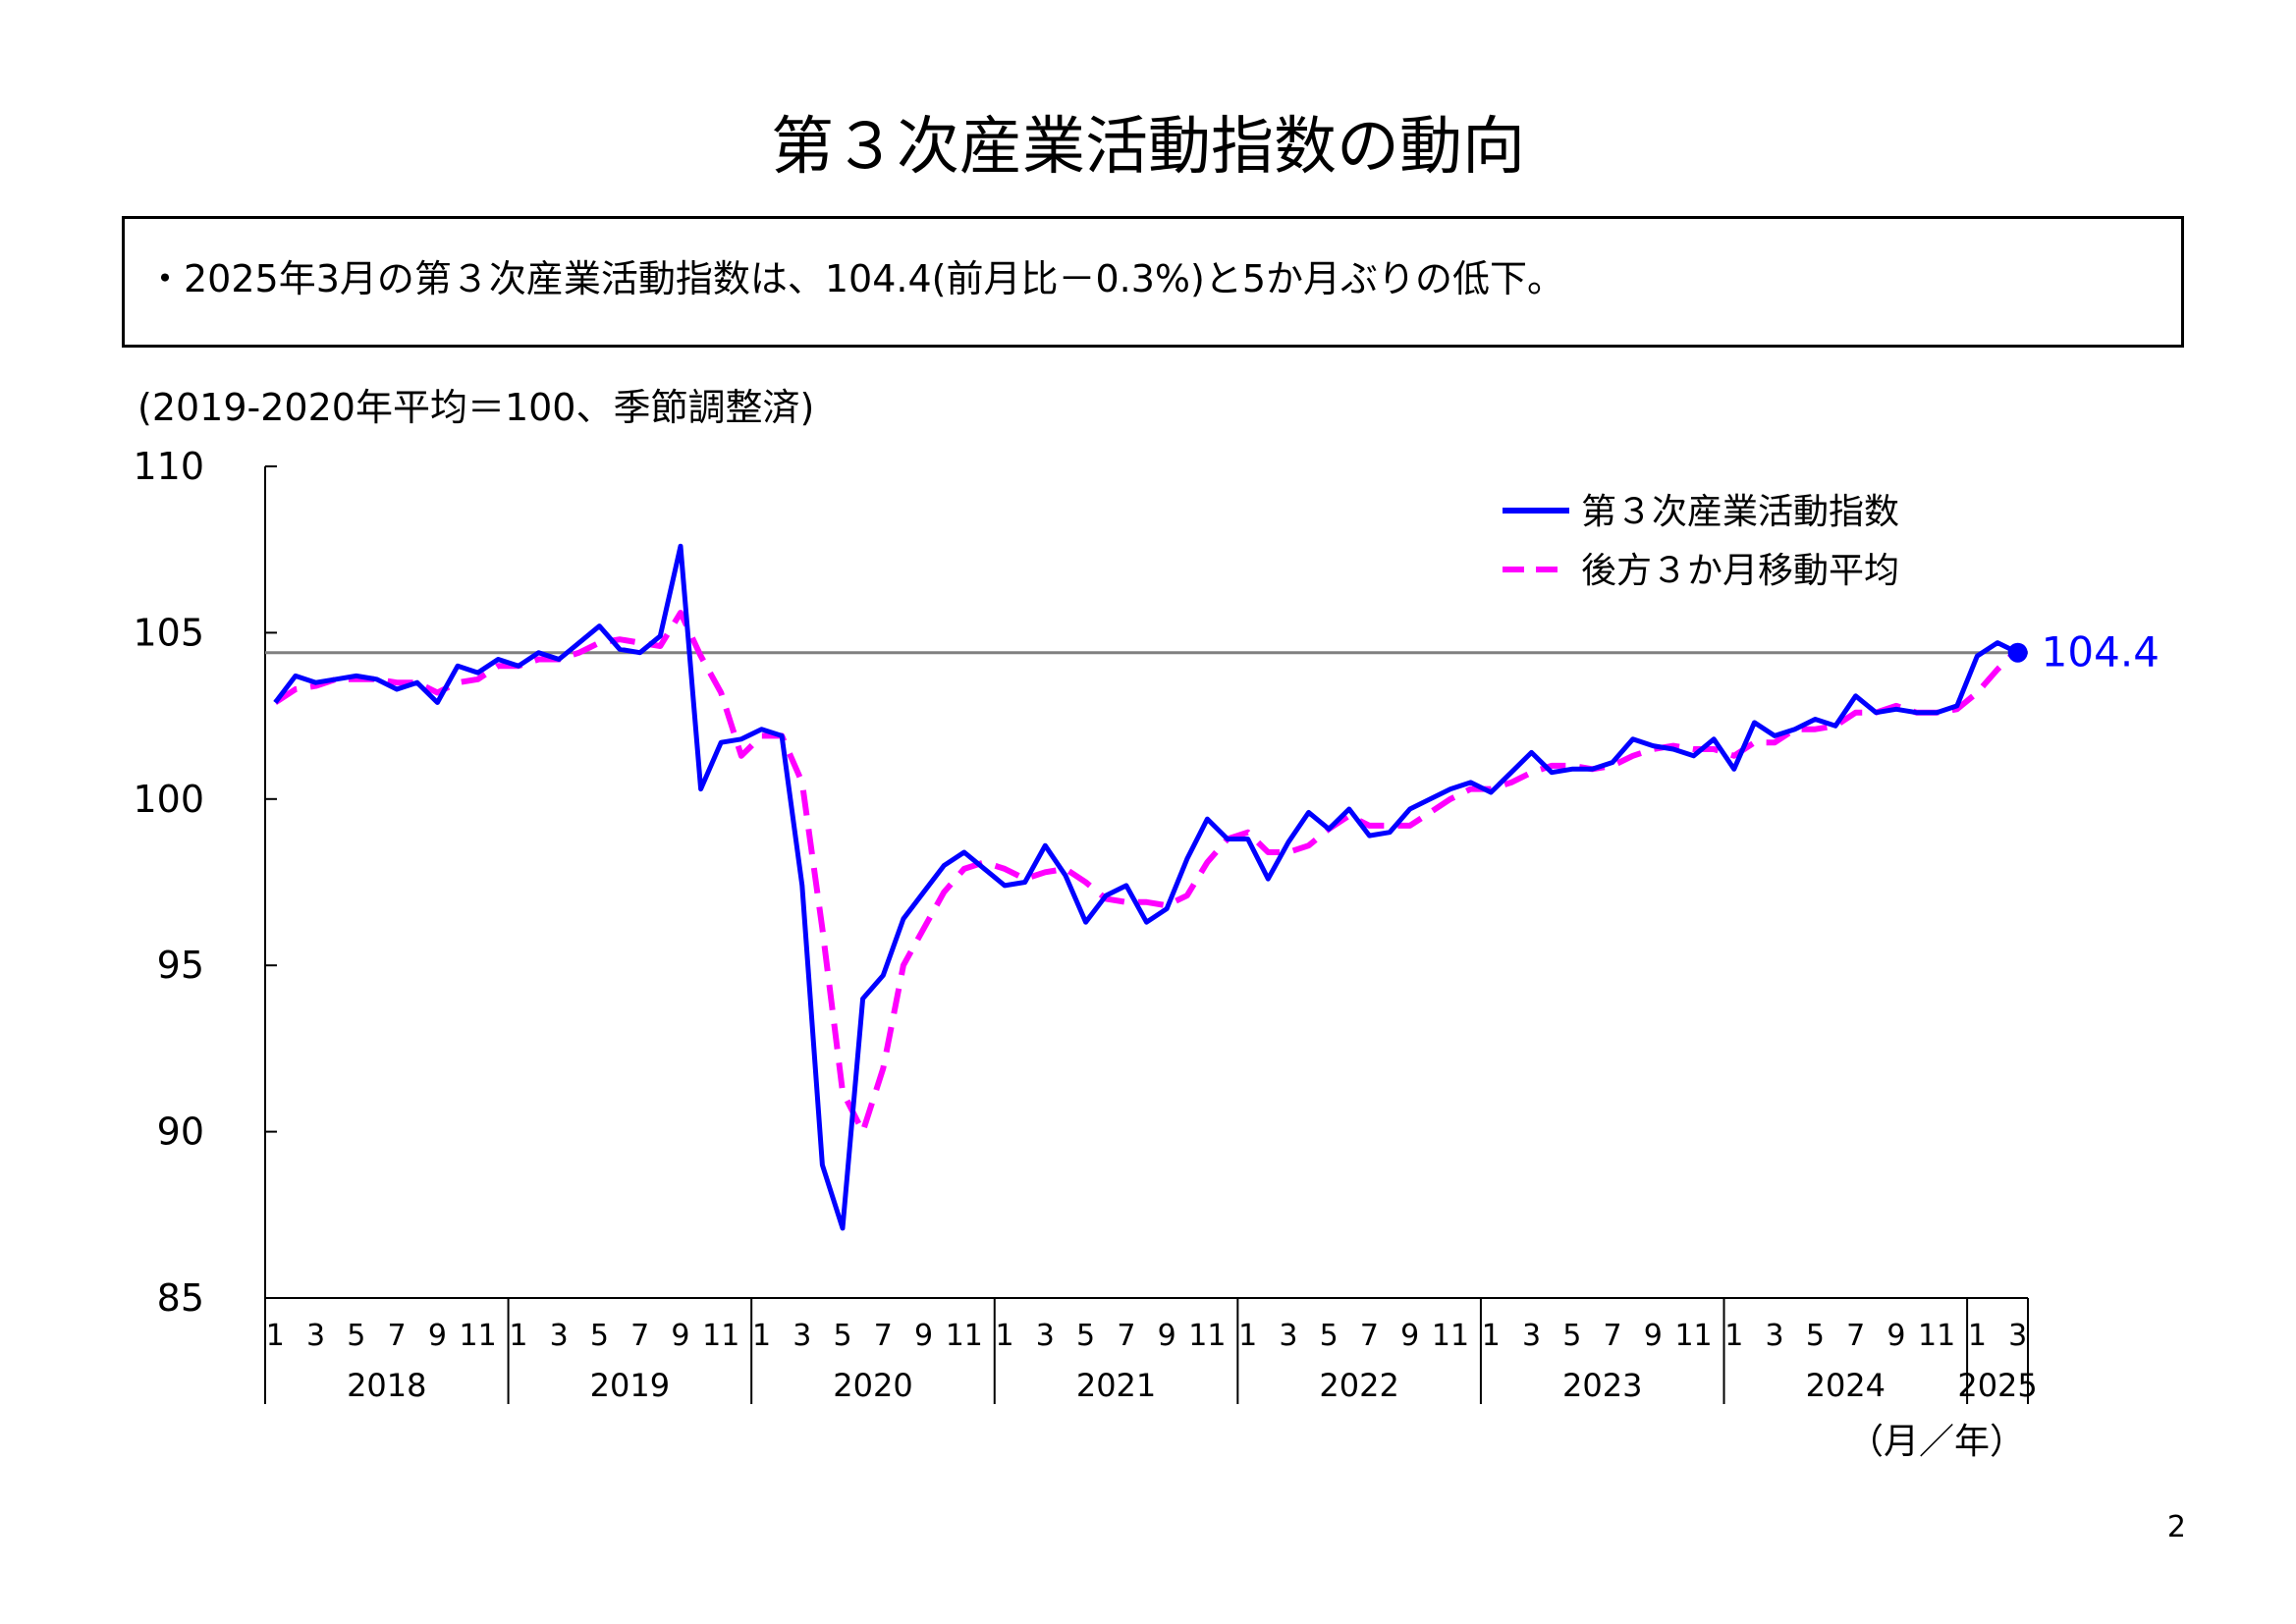 Image resolution: width=2296 pixels, height=1624 pixels. What do you see at coordinates (2018, 652) in the screenshot?
I see `last-point-marker` at bounding box center [2018, 652].